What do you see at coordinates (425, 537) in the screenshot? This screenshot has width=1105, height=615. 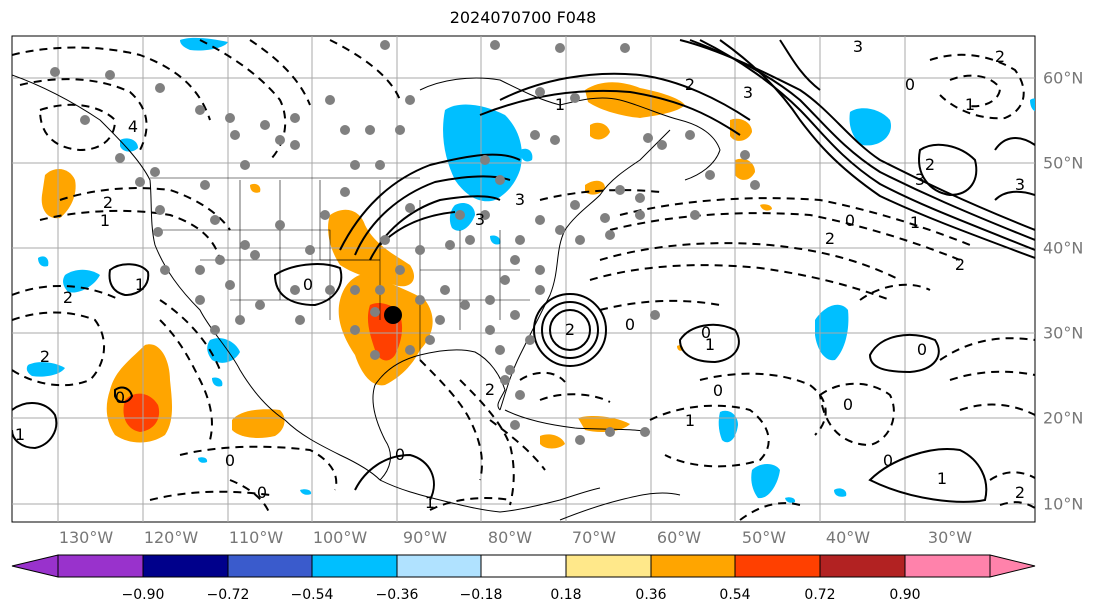 I see `lon-label: 90°W` at bounding box center [425, 537].